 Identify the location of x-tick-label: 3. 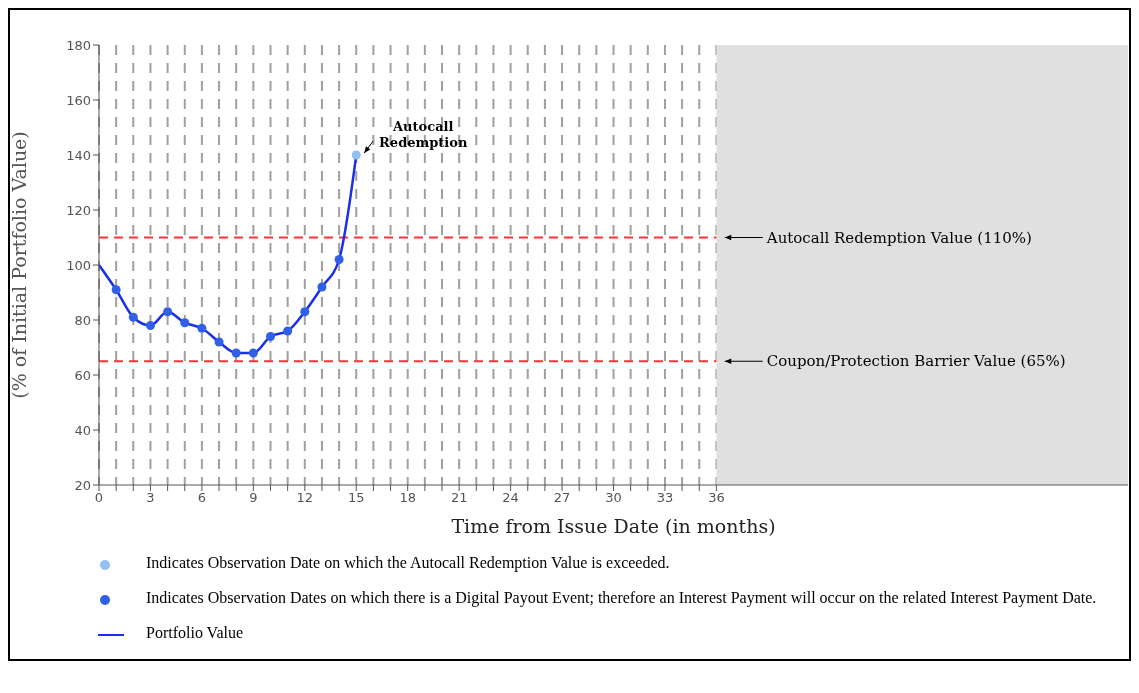
(150, 498).